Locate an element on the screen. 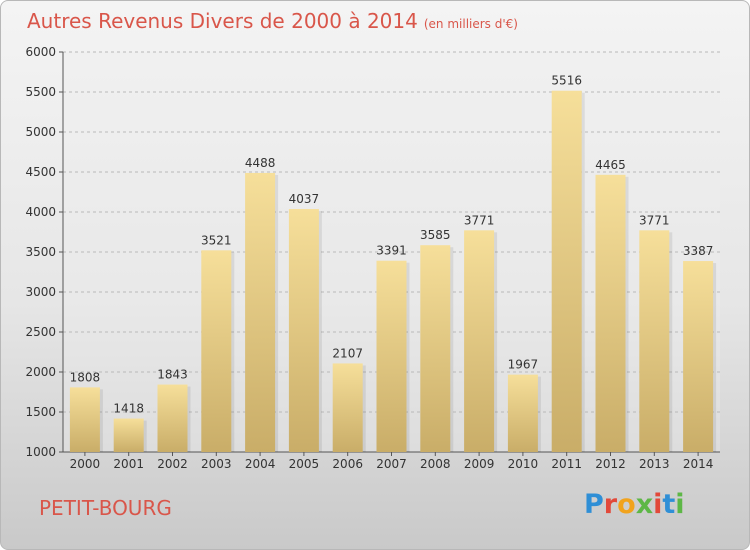 This screenshot has width=750, height=550. x-tick-label: 2013 is located at coordinates (654, 464).